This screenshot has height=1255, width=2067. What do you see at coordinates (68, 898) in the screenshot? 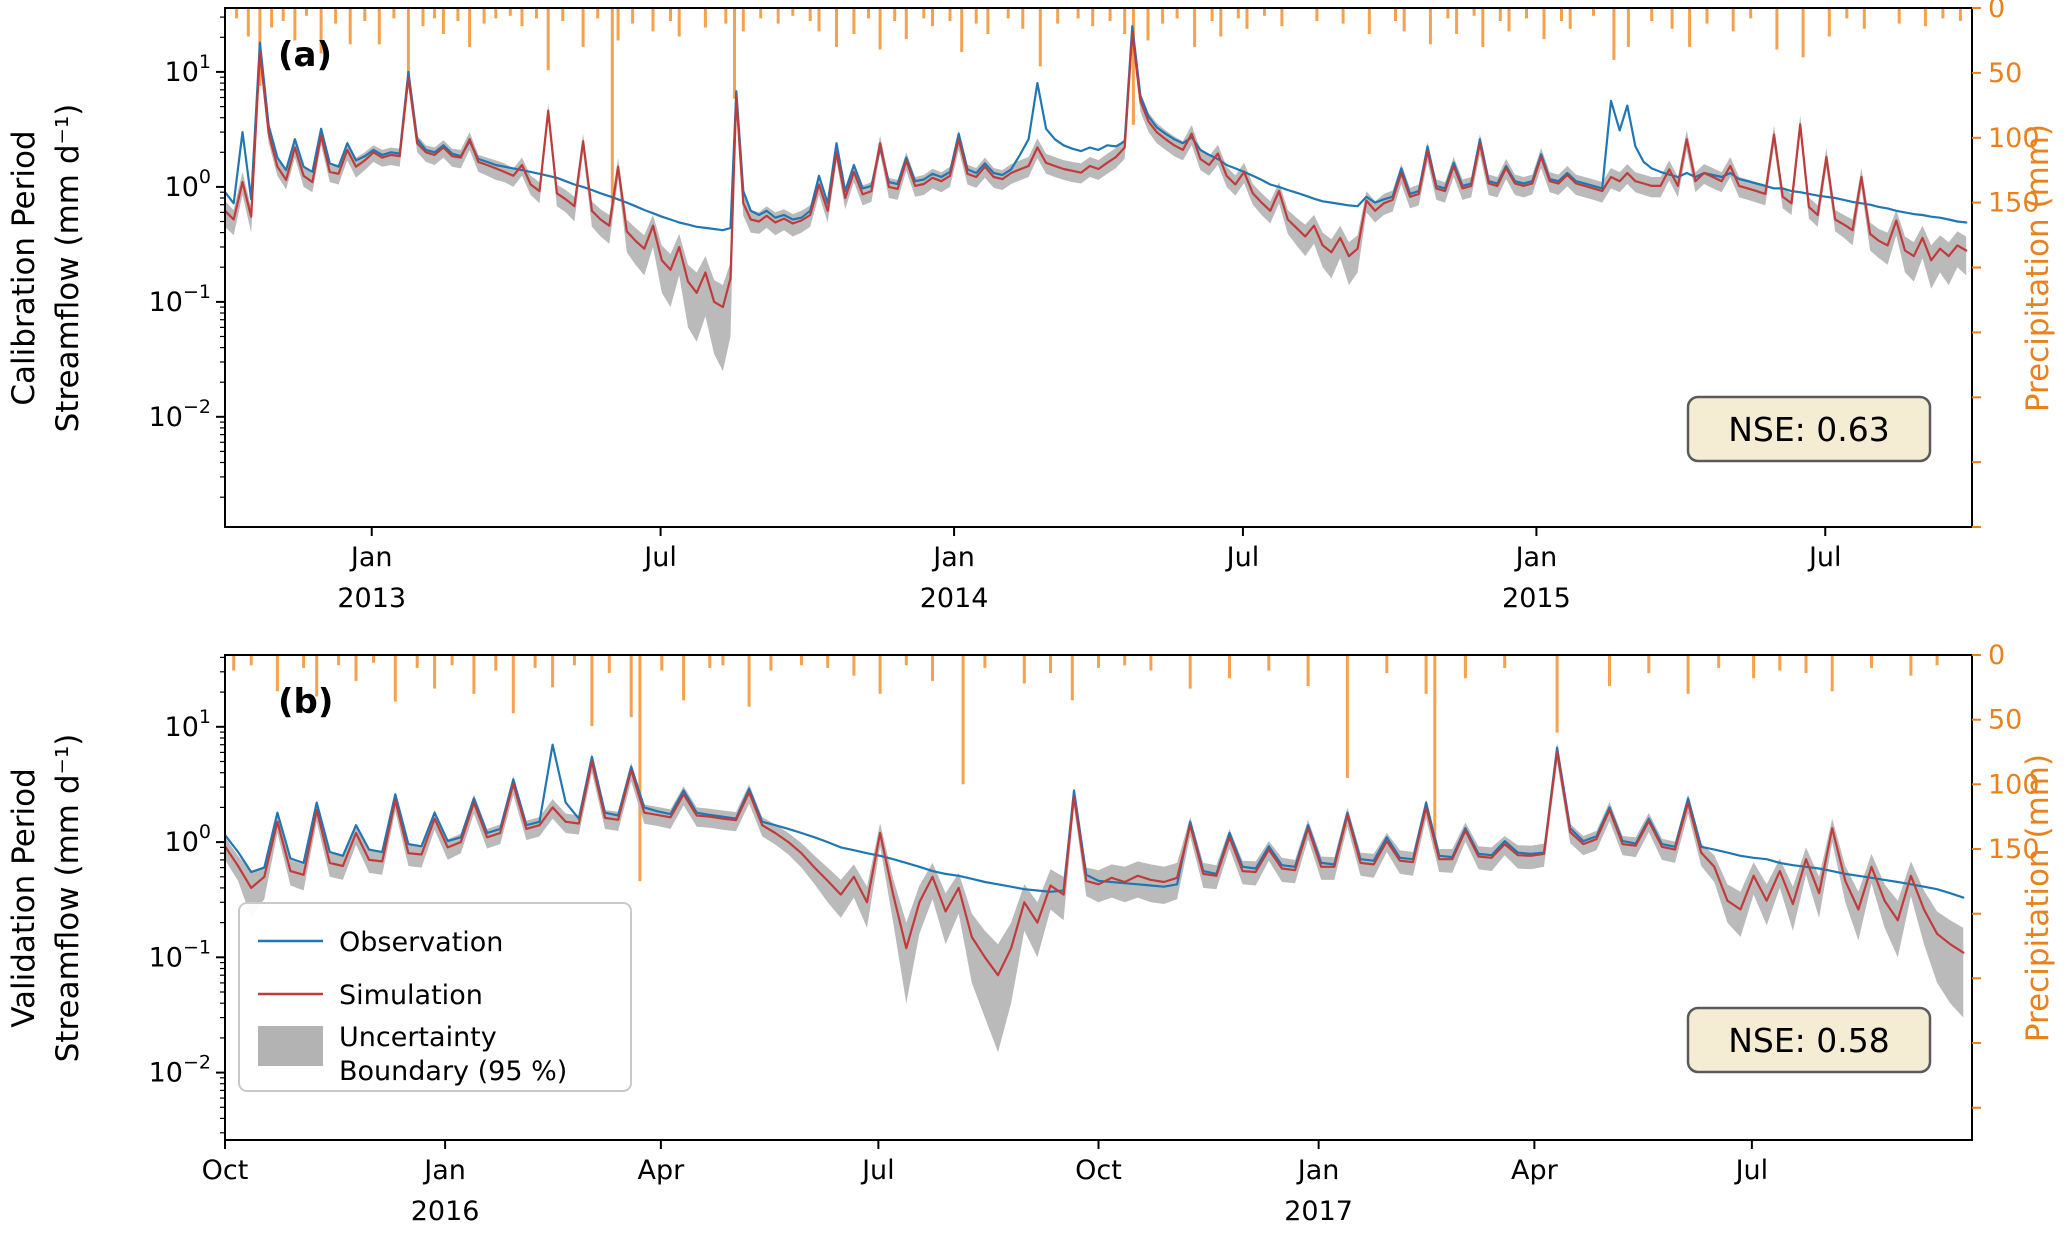
I see `panel-b-ylabel-line2: Streamflow (mm d⁻¹)` at bounding box center [68, 898].